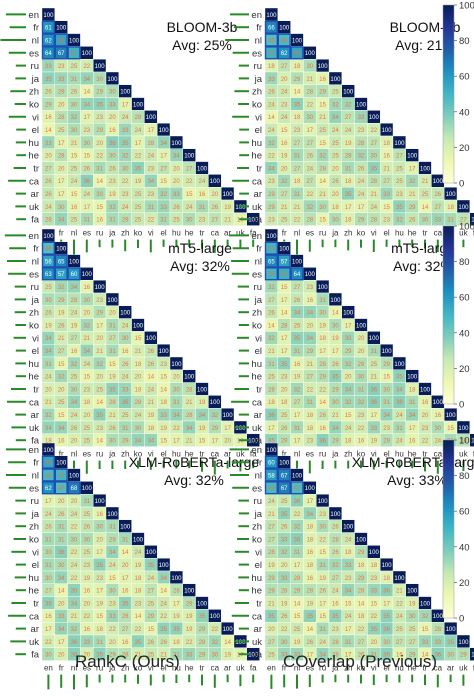  Describe the element at coordinates (48, 54) in the screenshot. I see `cell-value: 64` at that location.